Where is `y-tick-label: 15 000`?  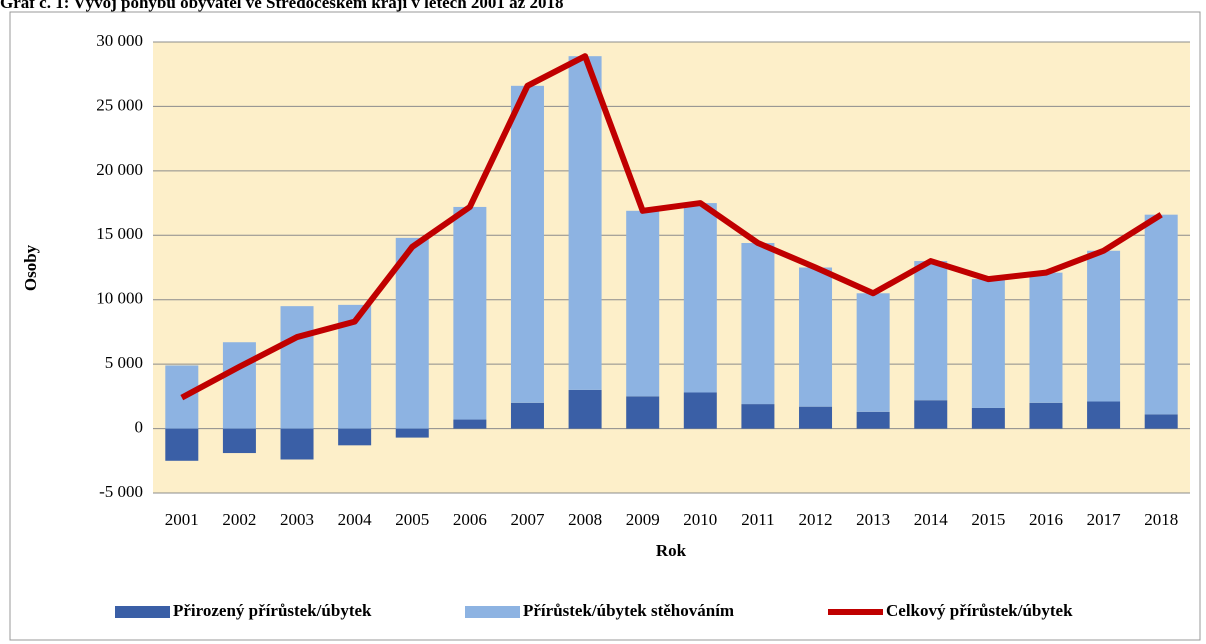 y-tick-label: 15 000 is located at coordinates (119, 233).